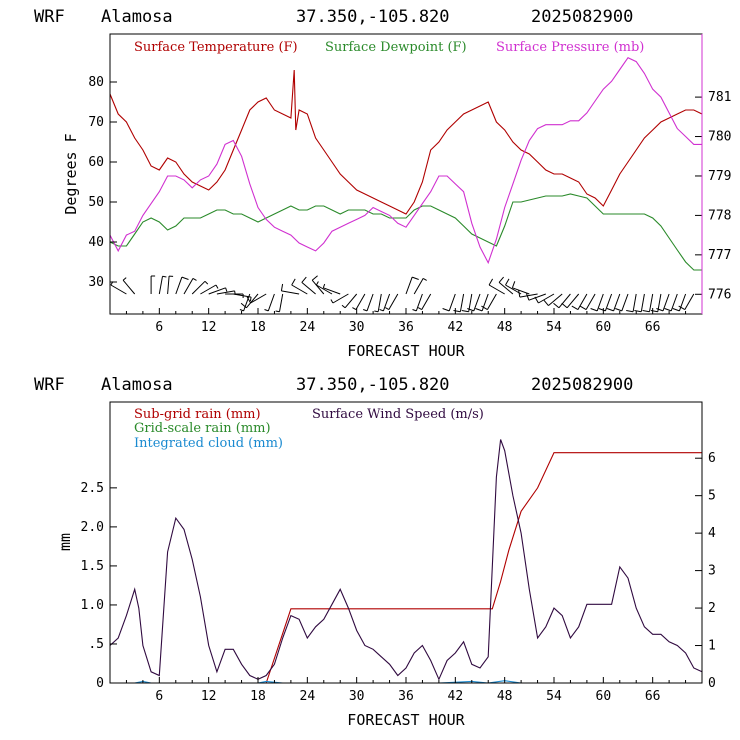  Describe the element at coordinates (719, 294) in the screenshot. I see `y2-tick-label: 776` at that location.